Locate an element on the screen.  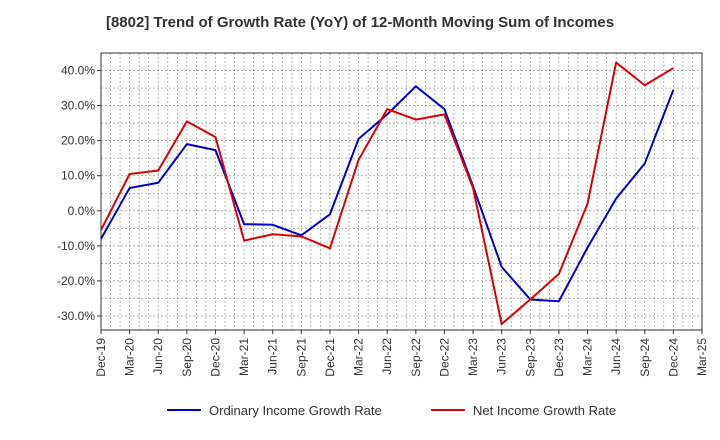
y-tick-label: -10.0% is located at coordinates (76, 246).